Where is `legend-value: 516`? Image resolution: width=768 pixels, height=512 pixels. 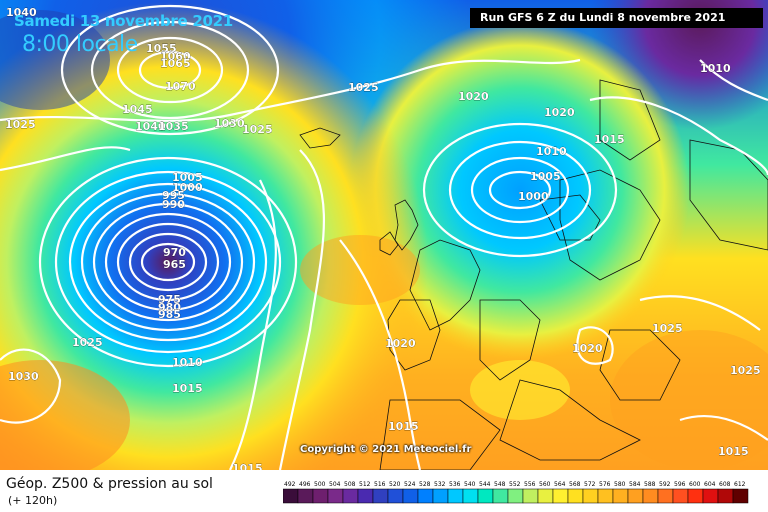
legend-value: 516 is located at coordinates (380, 484).